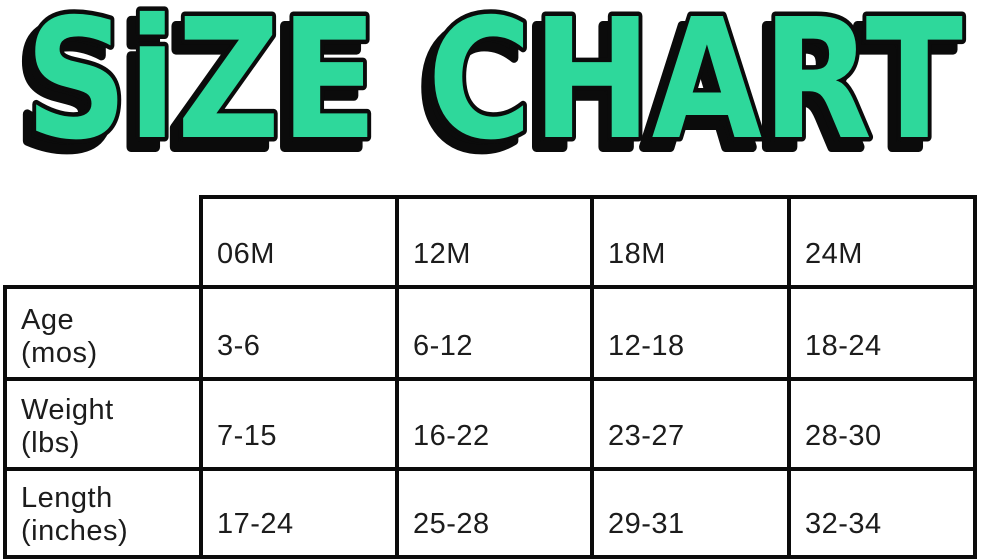 This screenshot has height=560, width=984. What do you see at coordinates (882, 424) in the screenshot?
I see `size-value-cell: 28-30` at bounding box center [882, 424].